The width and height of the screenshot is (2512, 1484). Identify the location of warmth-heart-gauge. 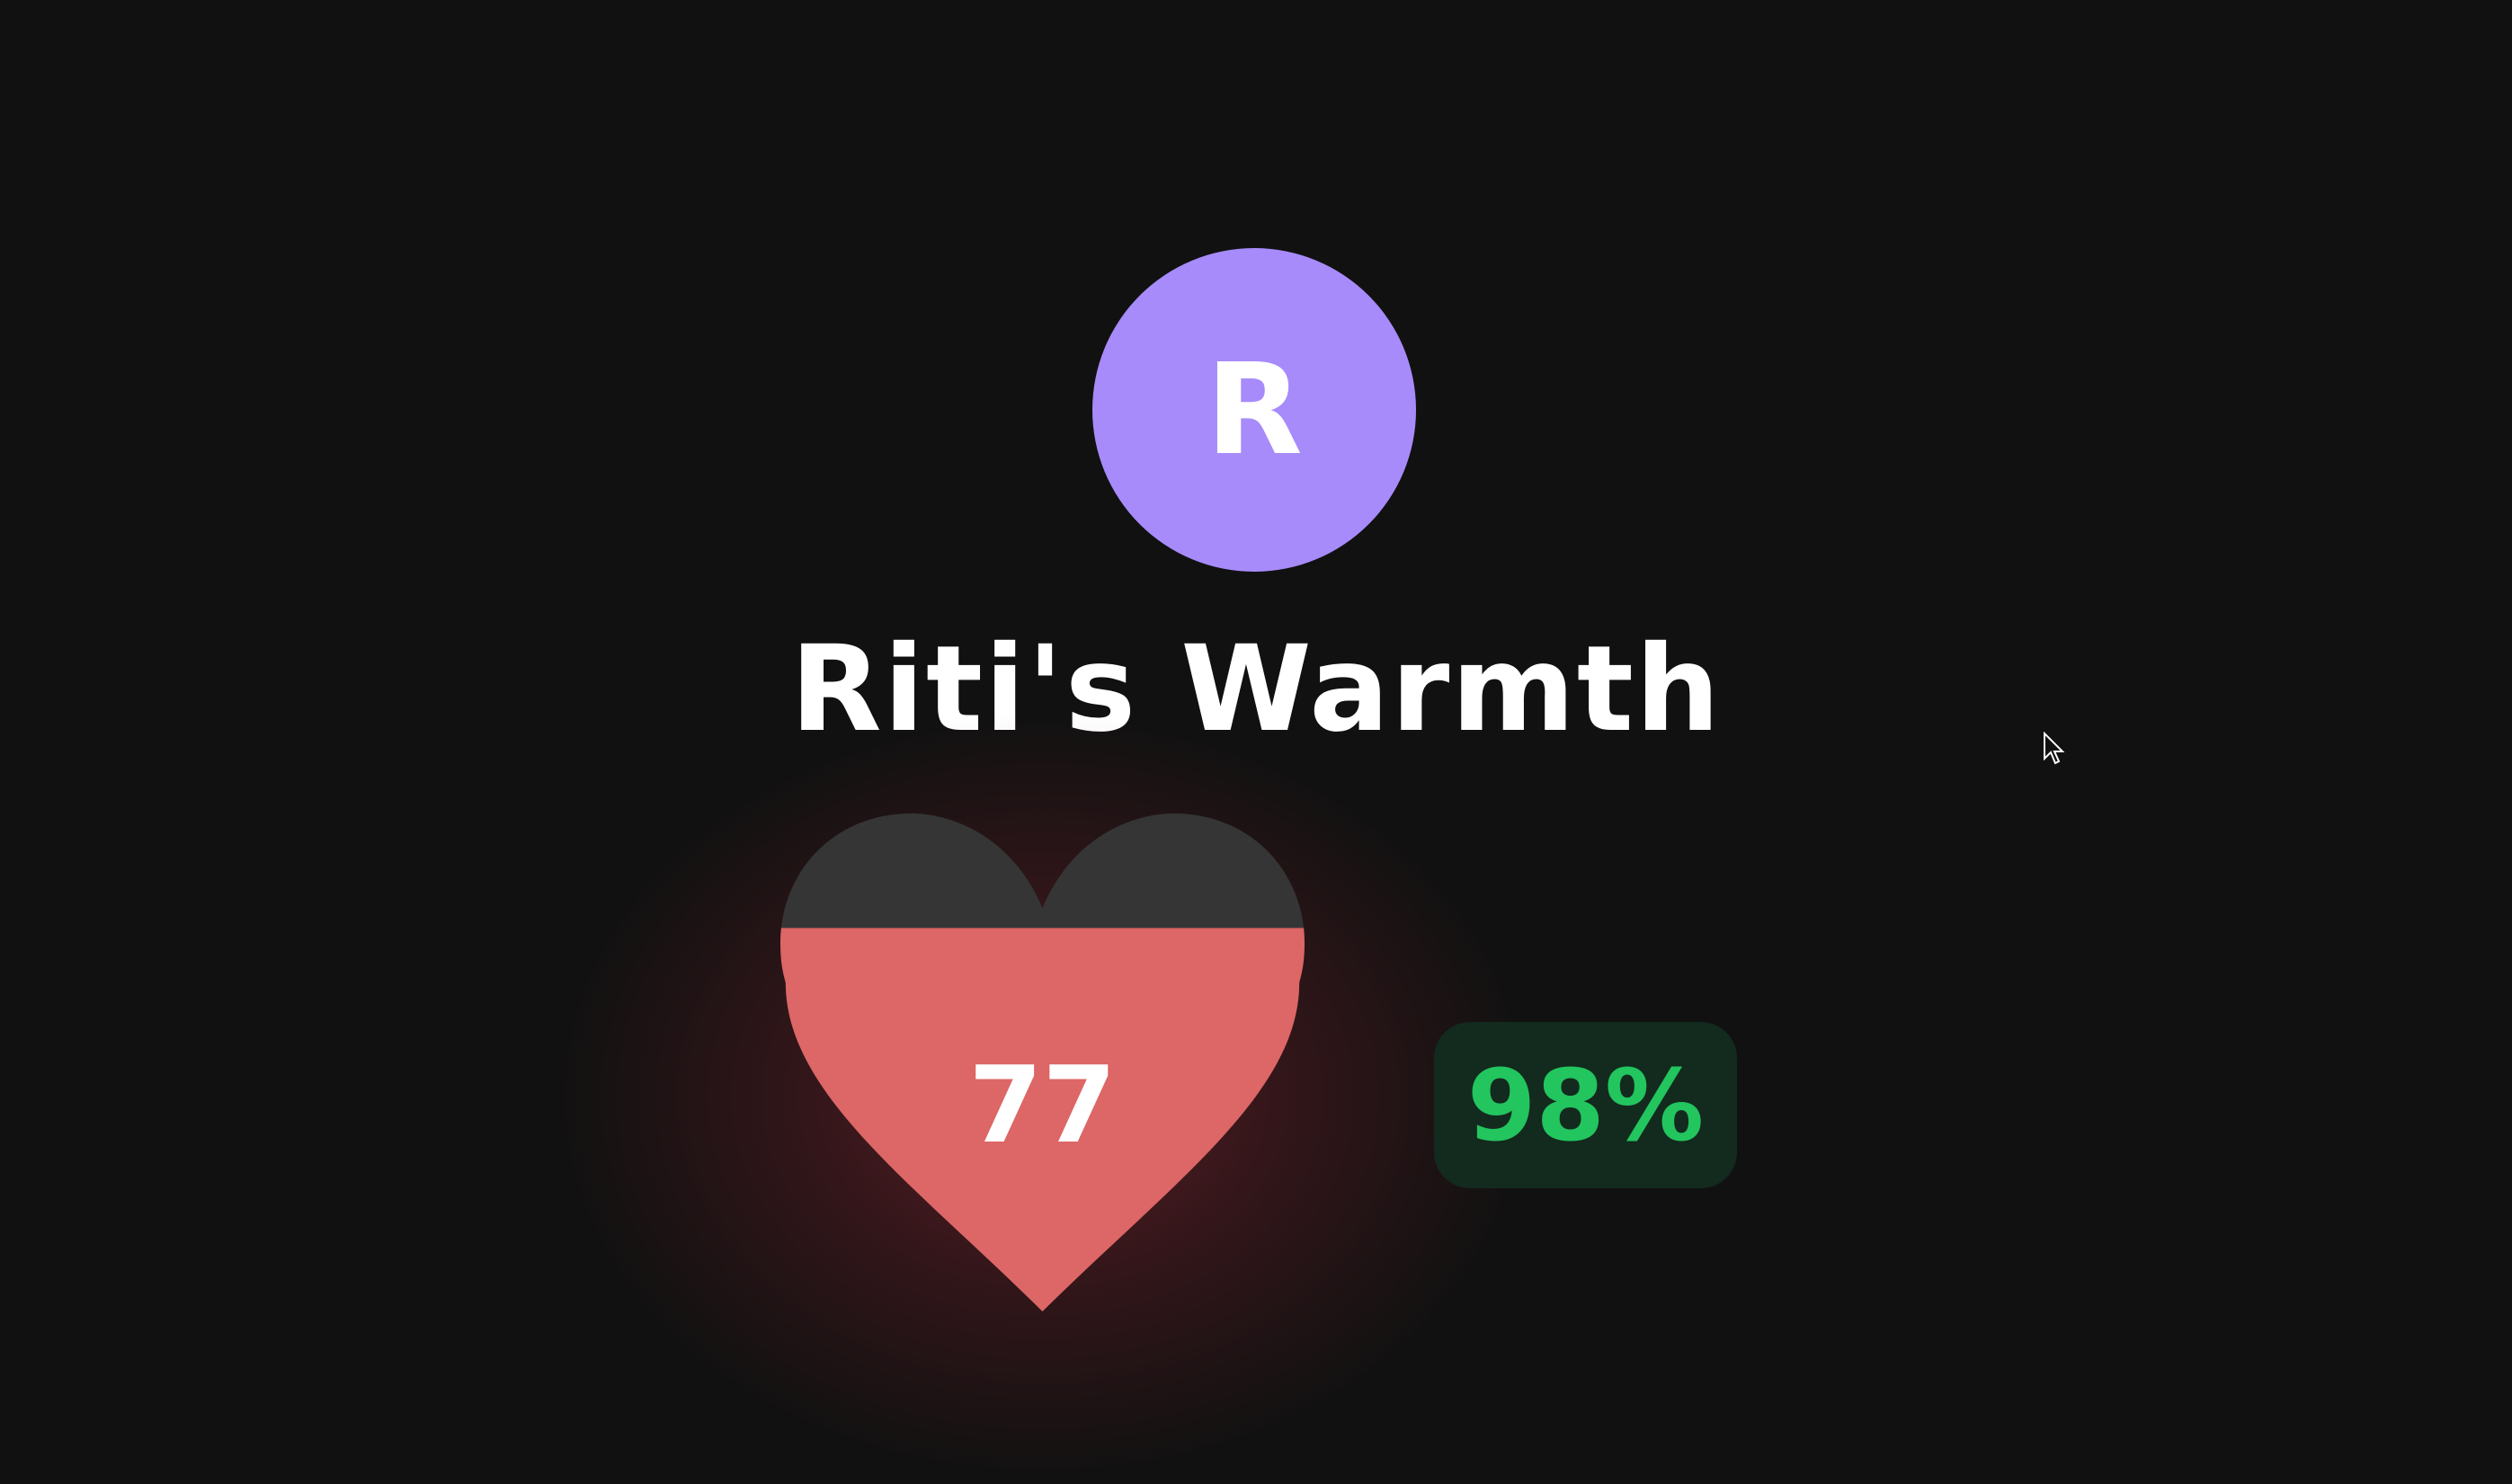
(1042, 1062).